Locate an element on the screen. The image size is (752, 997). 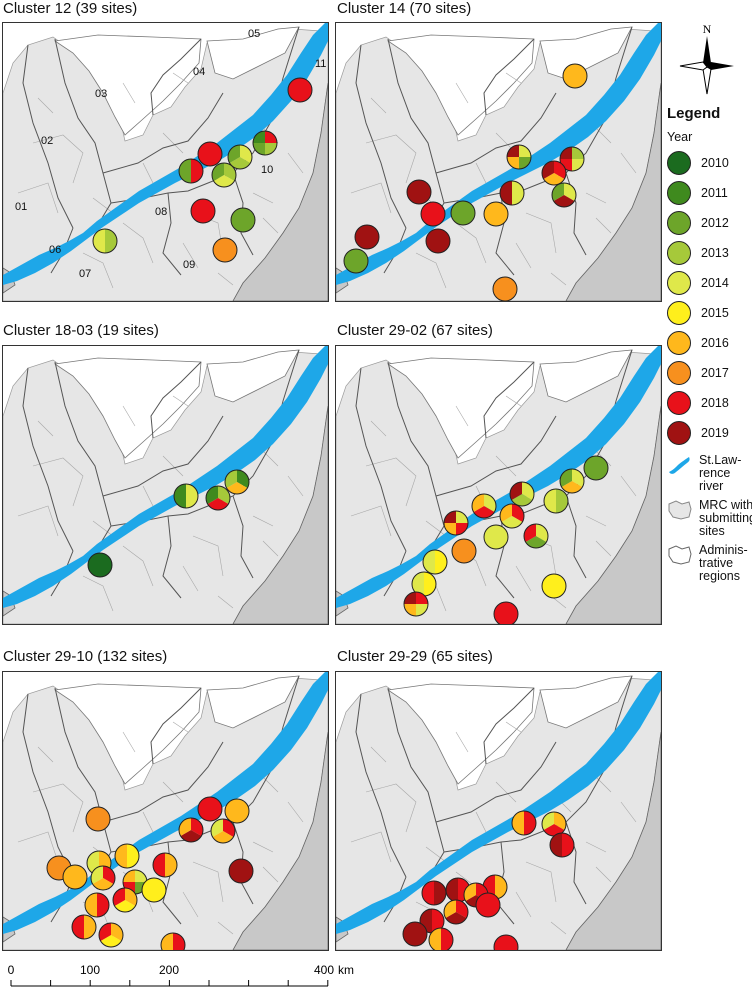
region-label: 04 is located at coordinates (199, 72).